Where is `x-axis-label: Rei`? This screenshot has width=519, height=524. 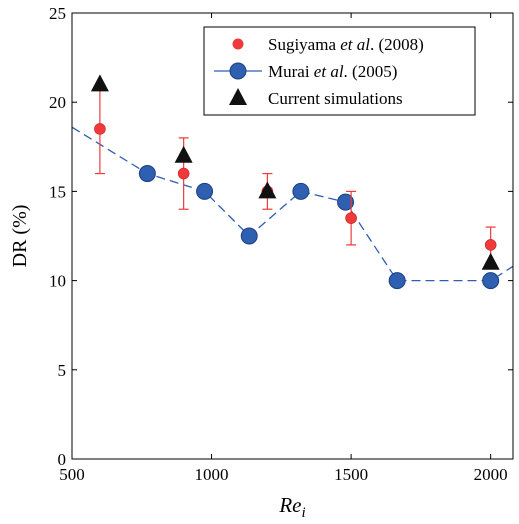 x-axis-label: Rei is located at coordinates (291, 507).